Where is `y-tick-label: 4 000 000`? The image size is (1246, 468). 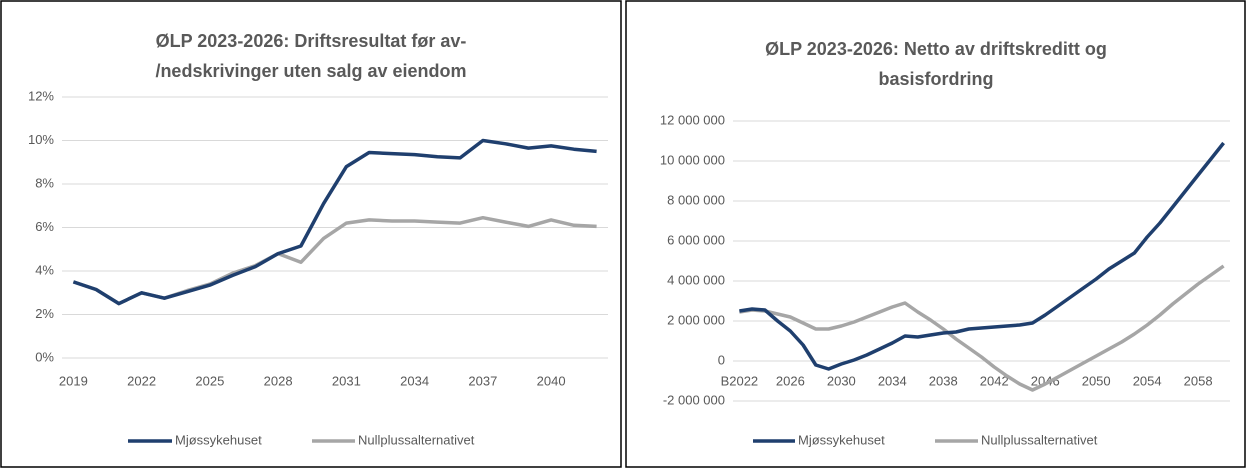
y-tick-label: 4 000 000 is located at coordinates (696, 279).